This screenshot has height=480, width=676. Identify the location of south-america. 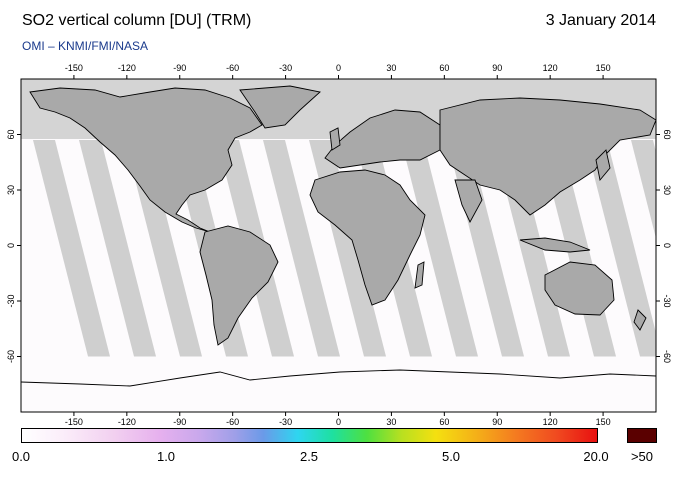
(239, 285).